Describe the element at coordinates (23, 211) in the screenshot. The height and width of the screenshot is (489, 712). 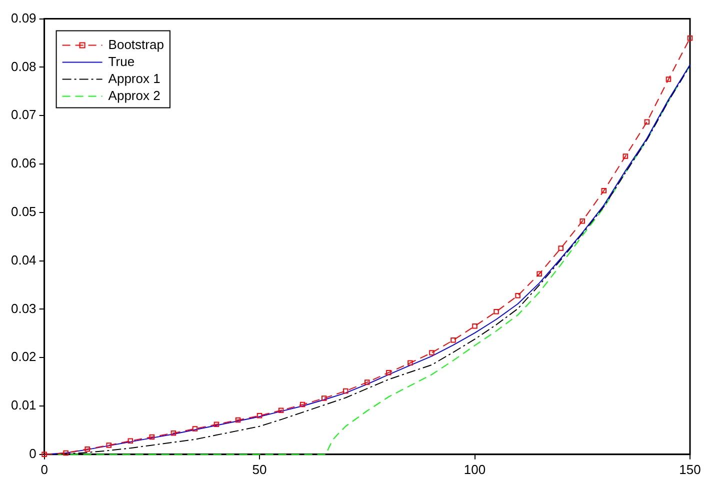
I see `y-tick-label: 0.05` at that location.